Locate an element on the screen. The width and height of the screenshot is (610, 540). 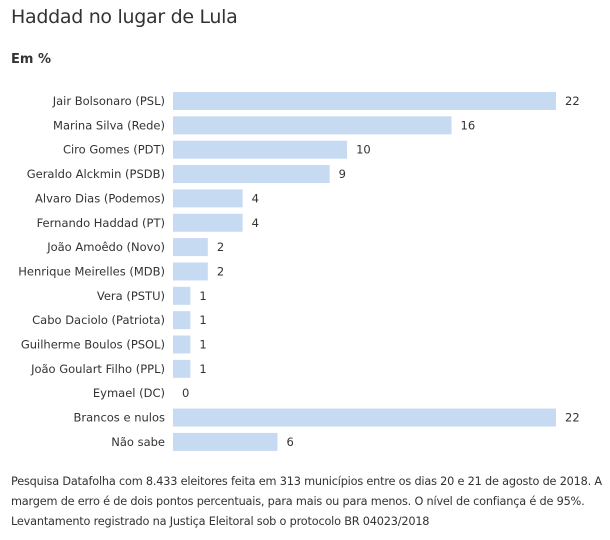
value-label: 9 is located at coordinates (342, 174).